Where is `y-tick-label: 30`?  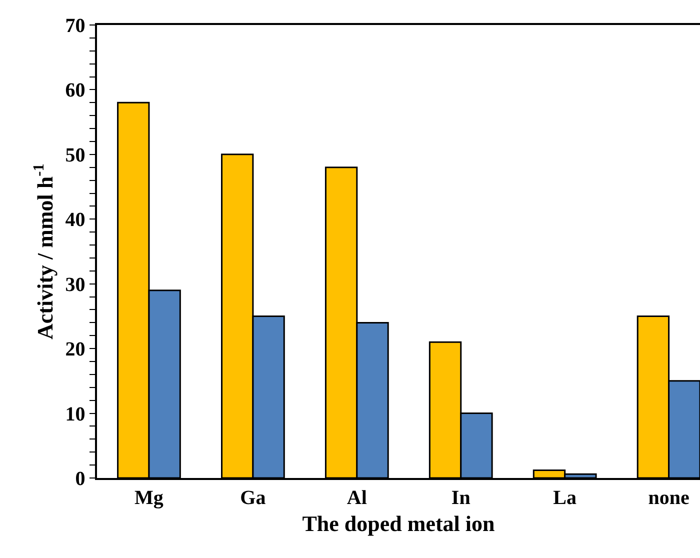 y-tick-label: 30 is located at coordinates (75, 285).